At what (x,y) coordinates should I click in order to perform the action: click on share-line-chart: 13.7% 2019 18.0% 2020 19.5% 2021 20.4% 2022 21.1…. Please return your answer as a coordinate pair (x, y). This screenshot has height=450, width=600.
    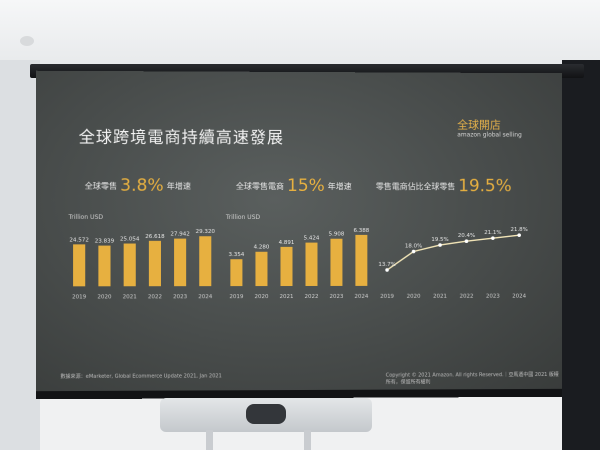
    Looking at the image, I should click on (453, 262).